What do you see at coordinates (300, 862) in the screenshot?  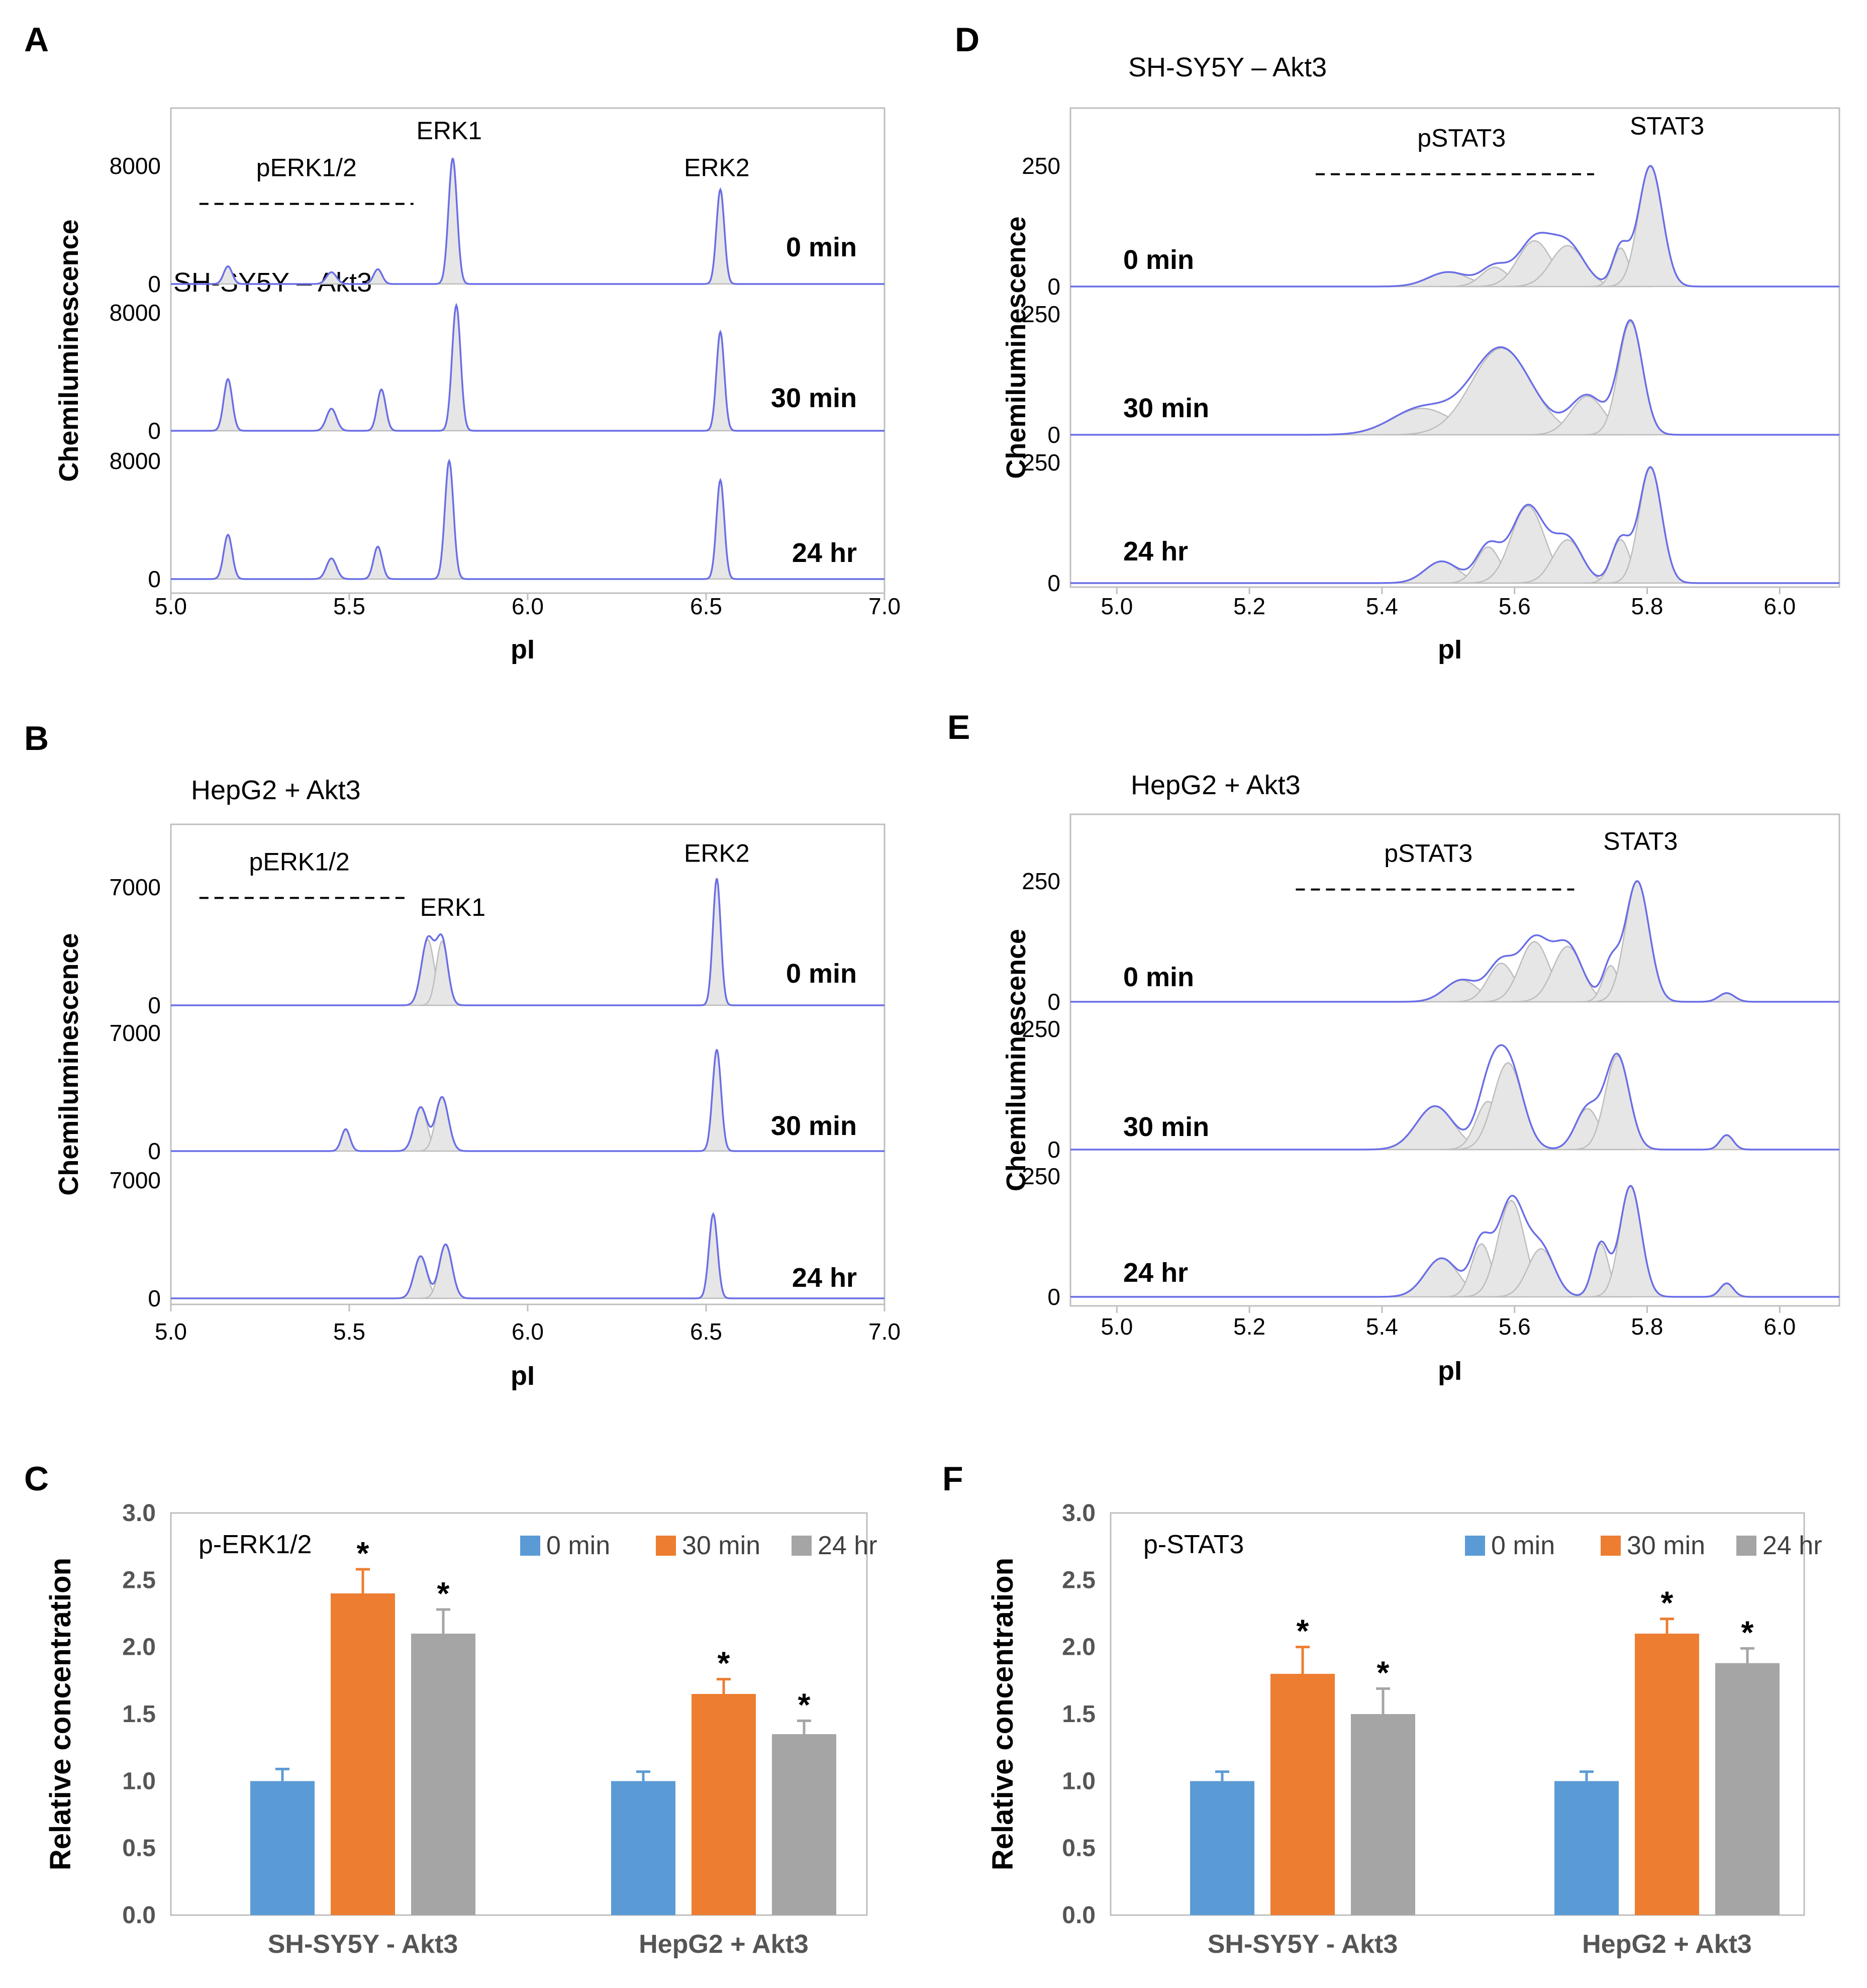 I see `peak-annotation-perk1-2: pERK1/2` at bounding box center [300, 862].